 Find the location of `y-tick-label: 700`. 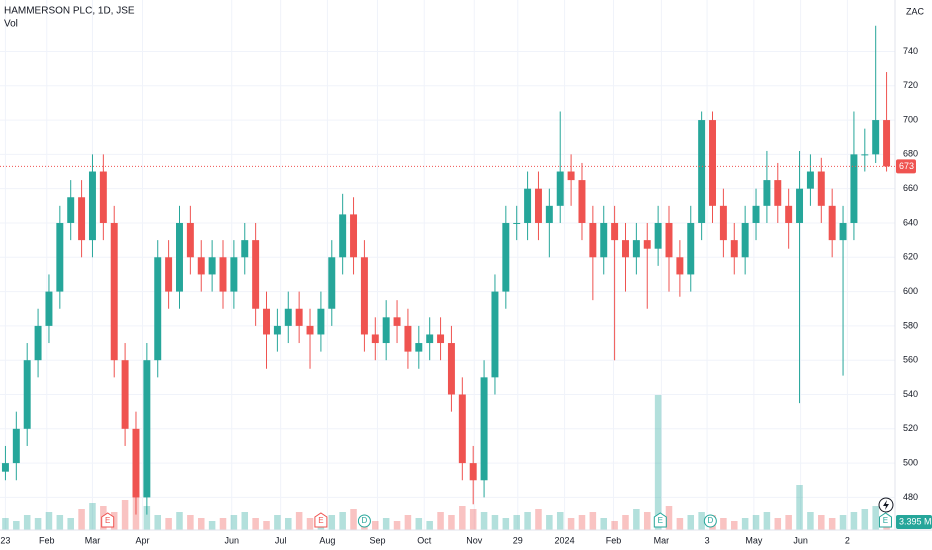

y-tick-label: 700 is located at coordinates (910, 119).